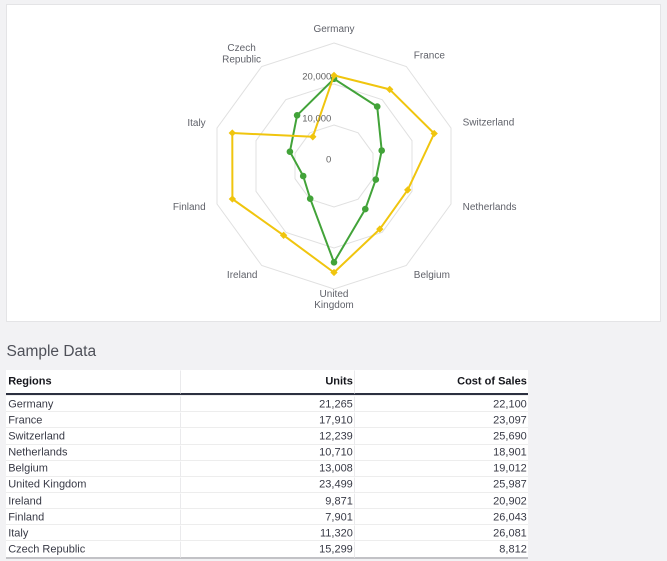 Image resolution: width=667 pixels, height=561 pixels. I want to click on svg-text: Switzerland, so click(489, 123).